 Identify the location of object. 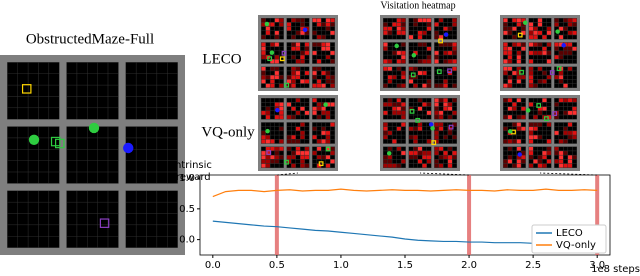
(277, 110).